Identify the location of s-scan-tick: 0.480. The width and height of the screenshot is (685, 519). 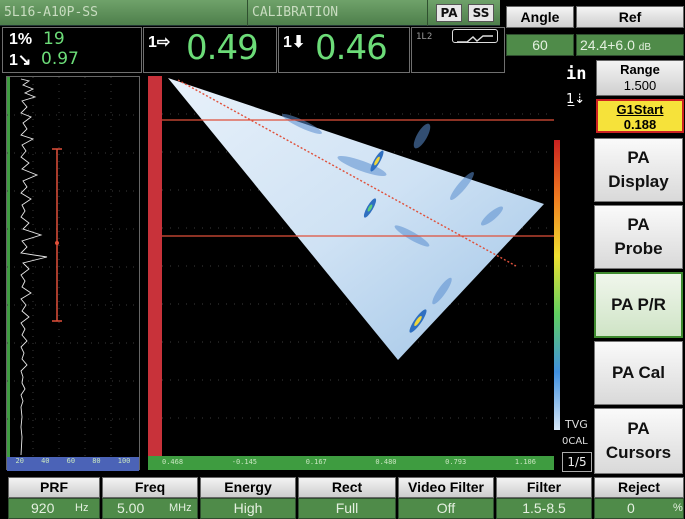
(386, 462).